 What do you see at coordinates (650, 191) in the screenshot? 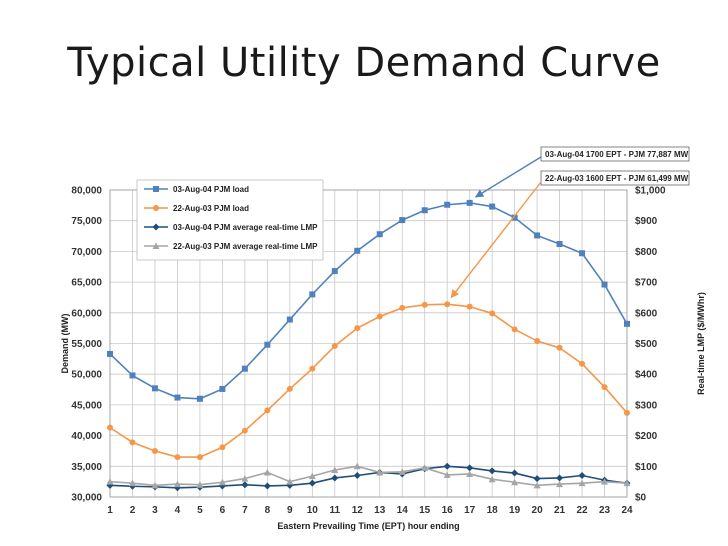
I see `y2-tick-label: $1,000` at bounding box center [650, 191].